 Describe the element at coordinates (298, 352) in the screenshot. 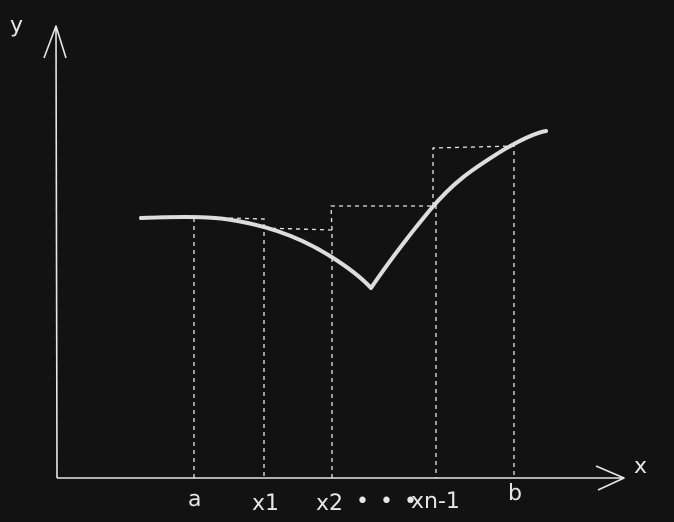

I see `rect-x1-x2` at that location.